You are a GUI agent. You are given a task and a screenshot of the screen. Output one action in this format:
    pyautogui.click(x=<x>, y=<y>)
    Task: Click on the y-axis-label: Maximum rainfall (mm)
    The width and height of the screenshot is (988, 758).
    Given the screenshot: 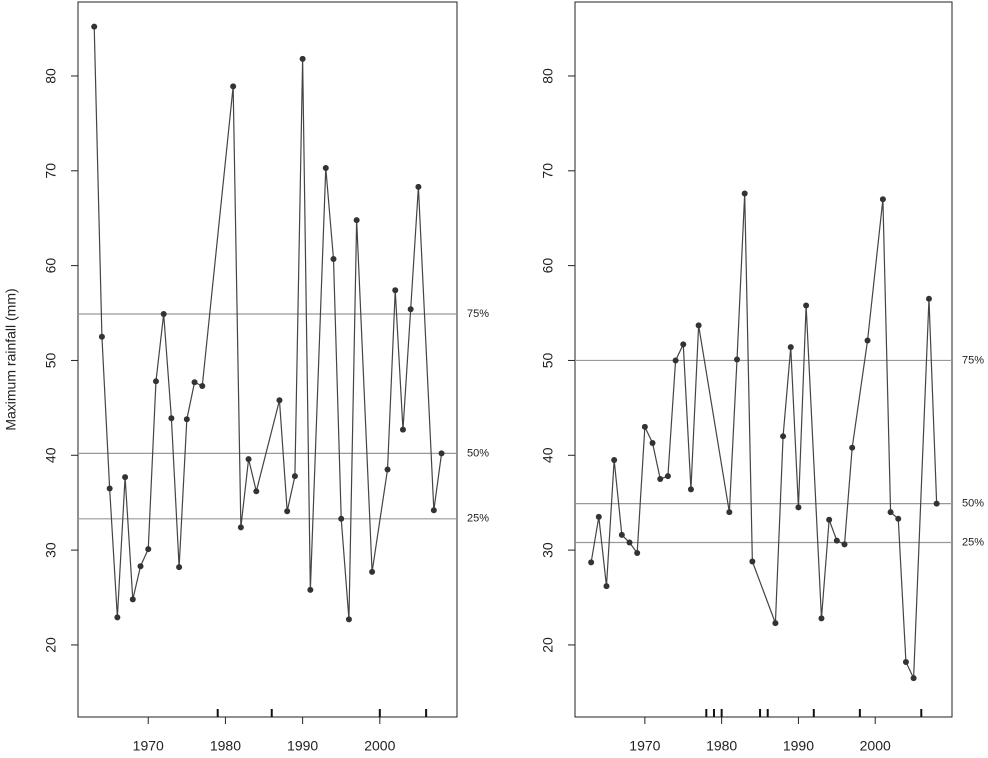 What is the action you would take?
    pyautogui.click(x=11, y=359)
    